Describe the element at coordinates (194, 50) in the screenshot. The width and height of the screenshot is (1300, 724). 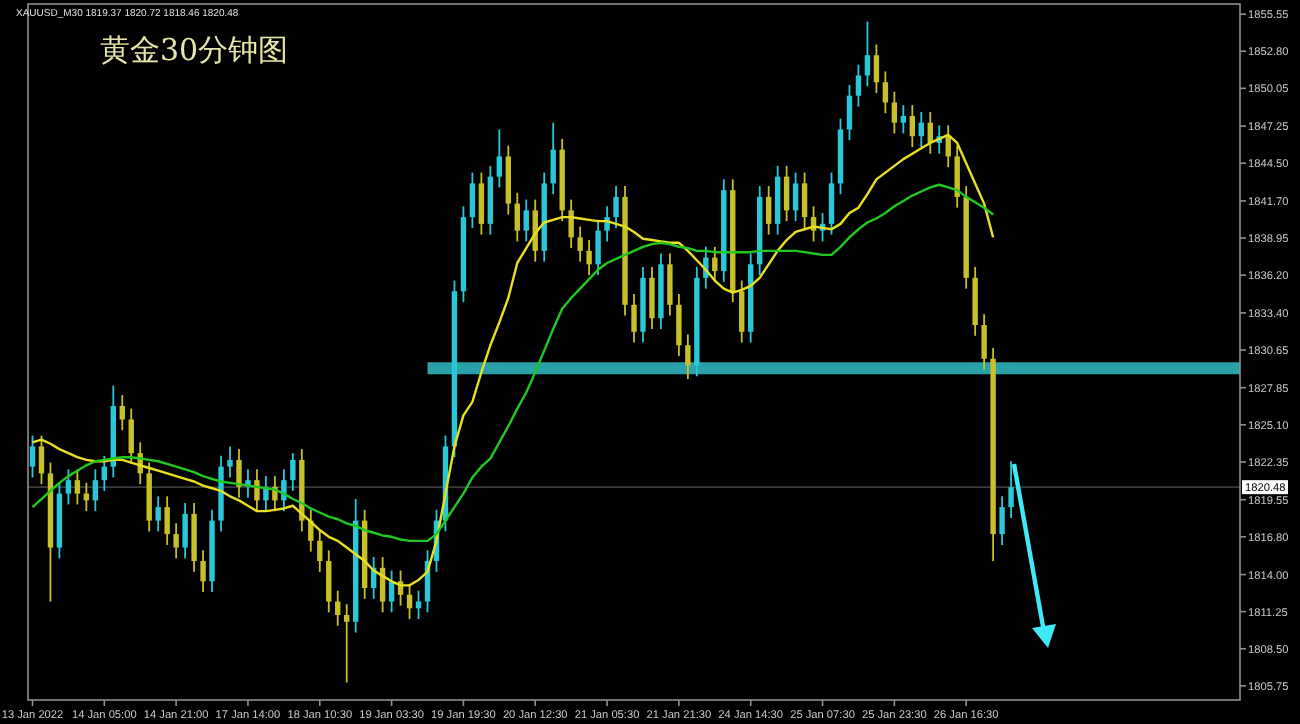
I see `text: 黄金30分钟图` at that location.